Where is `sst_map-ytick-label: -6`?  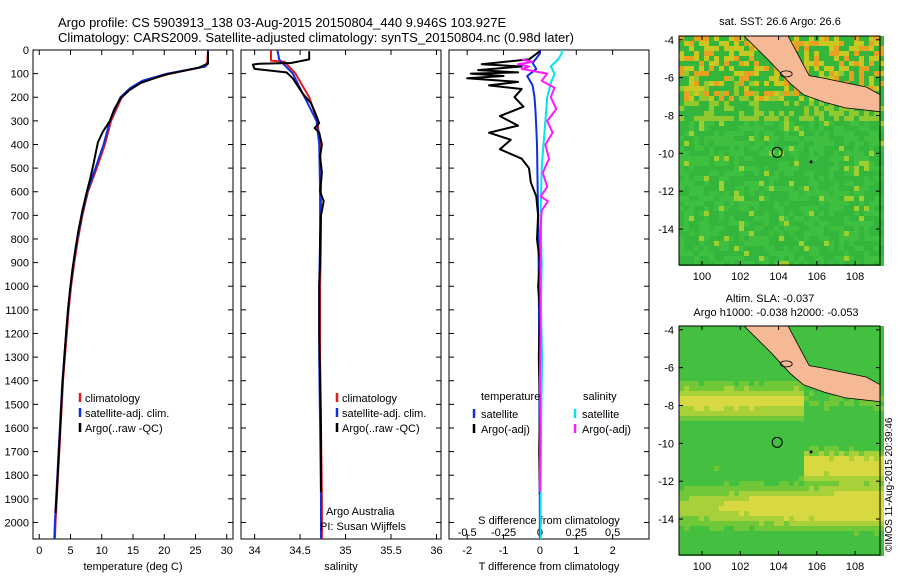
sst_map-ytick-label: -6 is located at coordinates (669, 79).